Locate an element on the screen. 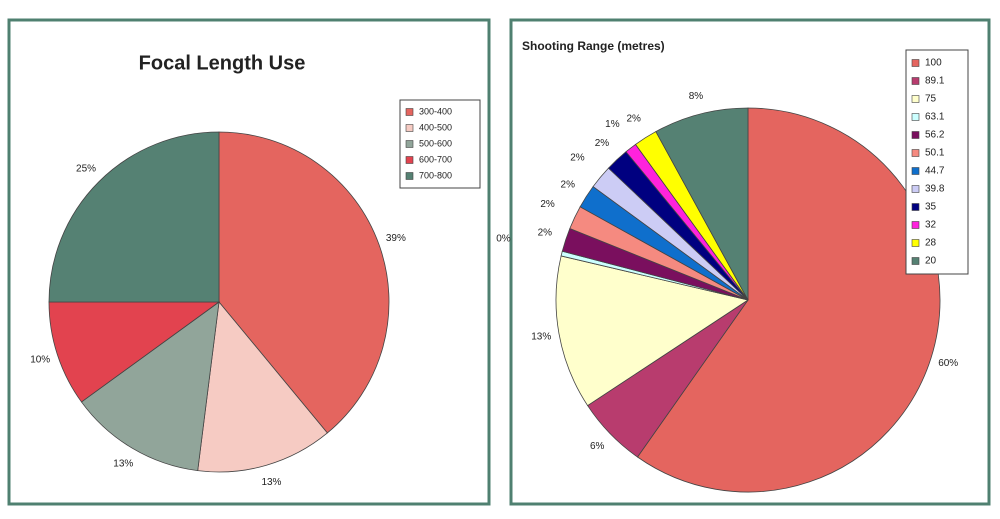 The width and height of the screenshot is (1000, 519). chart-title: Focal Length Use is located at coordinates (222, 63).